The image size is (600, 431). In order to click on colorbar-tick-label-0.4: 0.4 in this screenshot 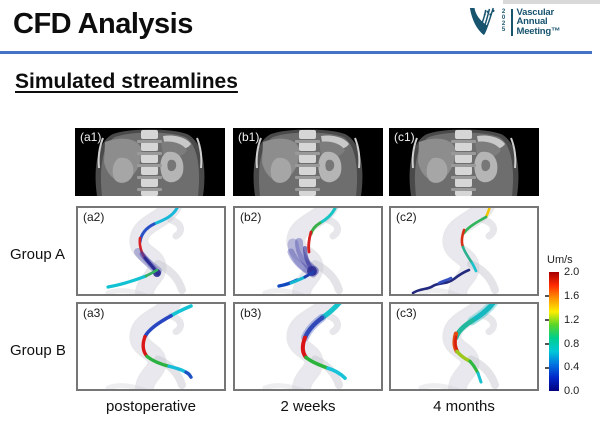, I will do `click(572, 367)`.